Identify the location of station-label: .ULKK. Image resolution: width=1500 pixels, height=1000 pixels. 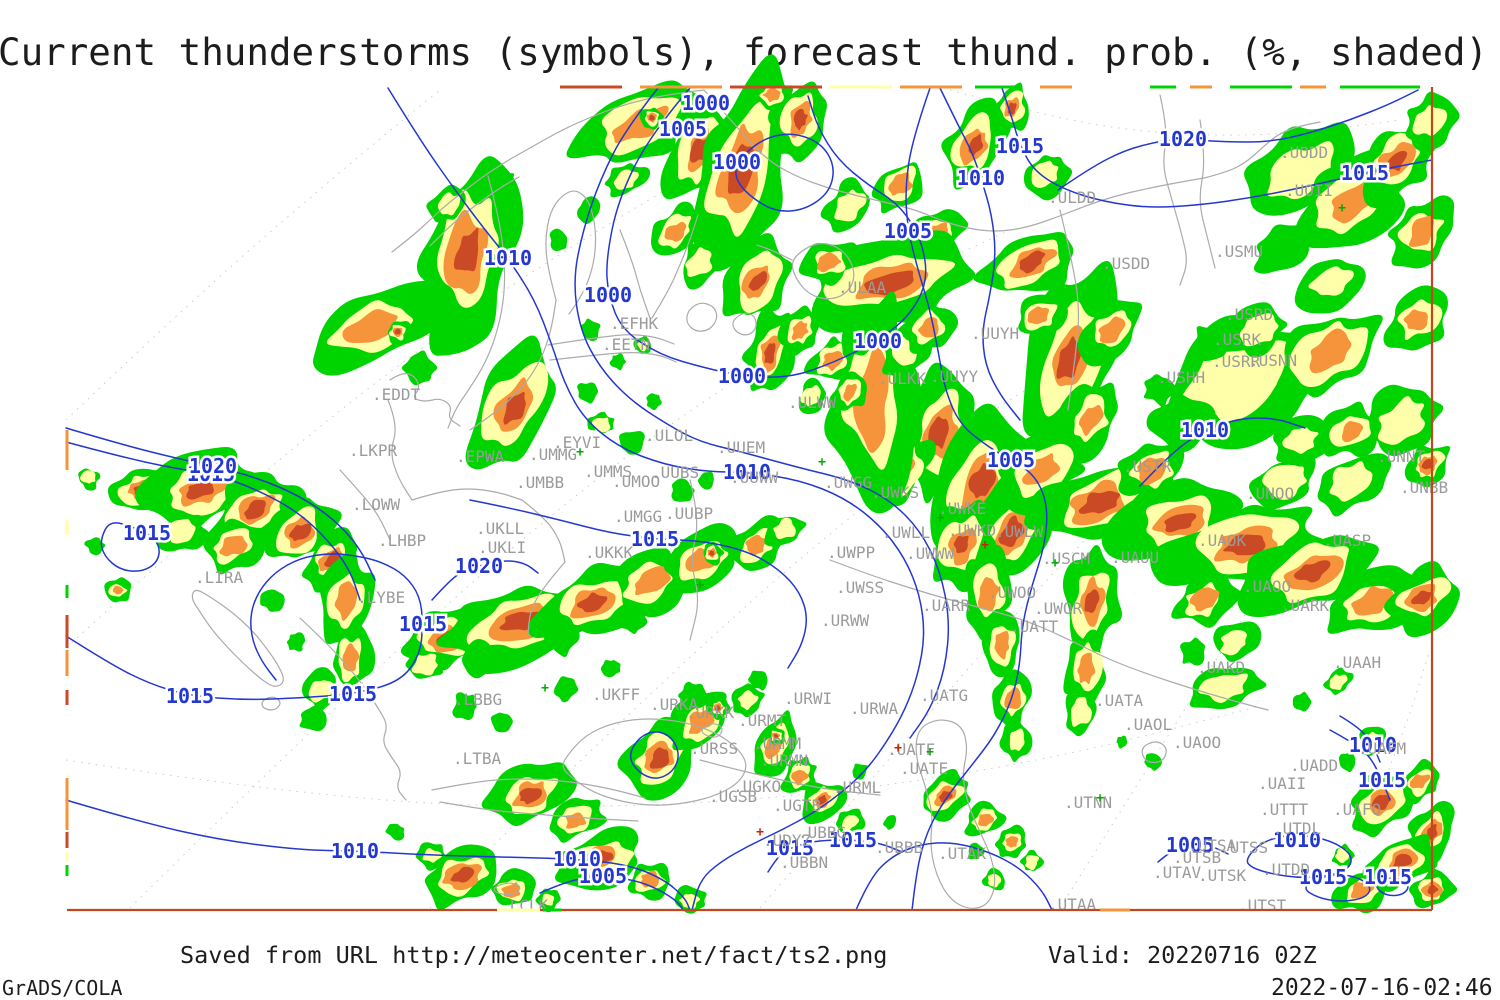
(902, 378).